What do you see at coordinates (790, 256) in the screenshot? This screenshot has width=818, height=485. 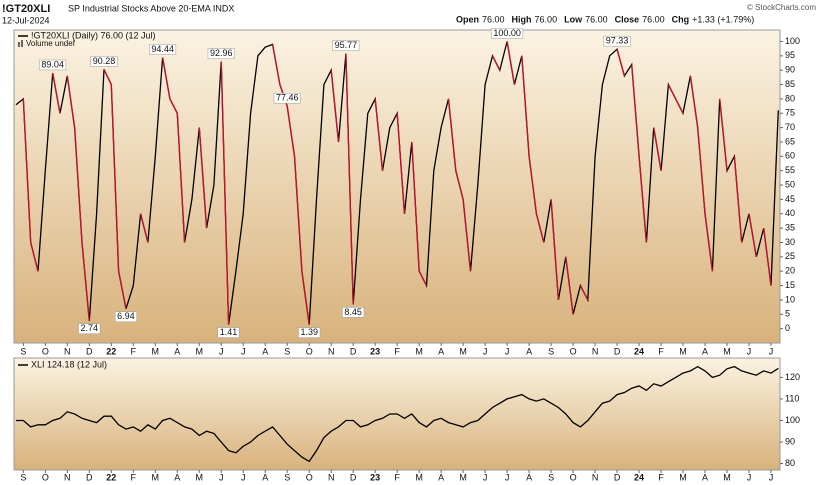 I see `y-tick-label: 25` at bounding box center [790, 256].